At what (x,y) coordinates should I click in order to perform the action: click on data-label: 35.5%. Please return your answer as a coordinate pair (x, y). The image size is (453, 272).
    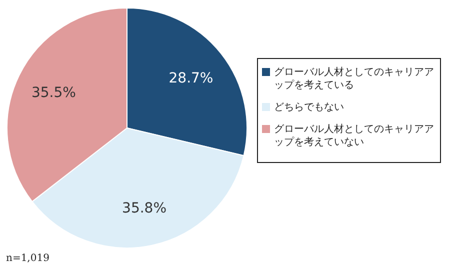
    Looking at the image, I should click on (53, 93).